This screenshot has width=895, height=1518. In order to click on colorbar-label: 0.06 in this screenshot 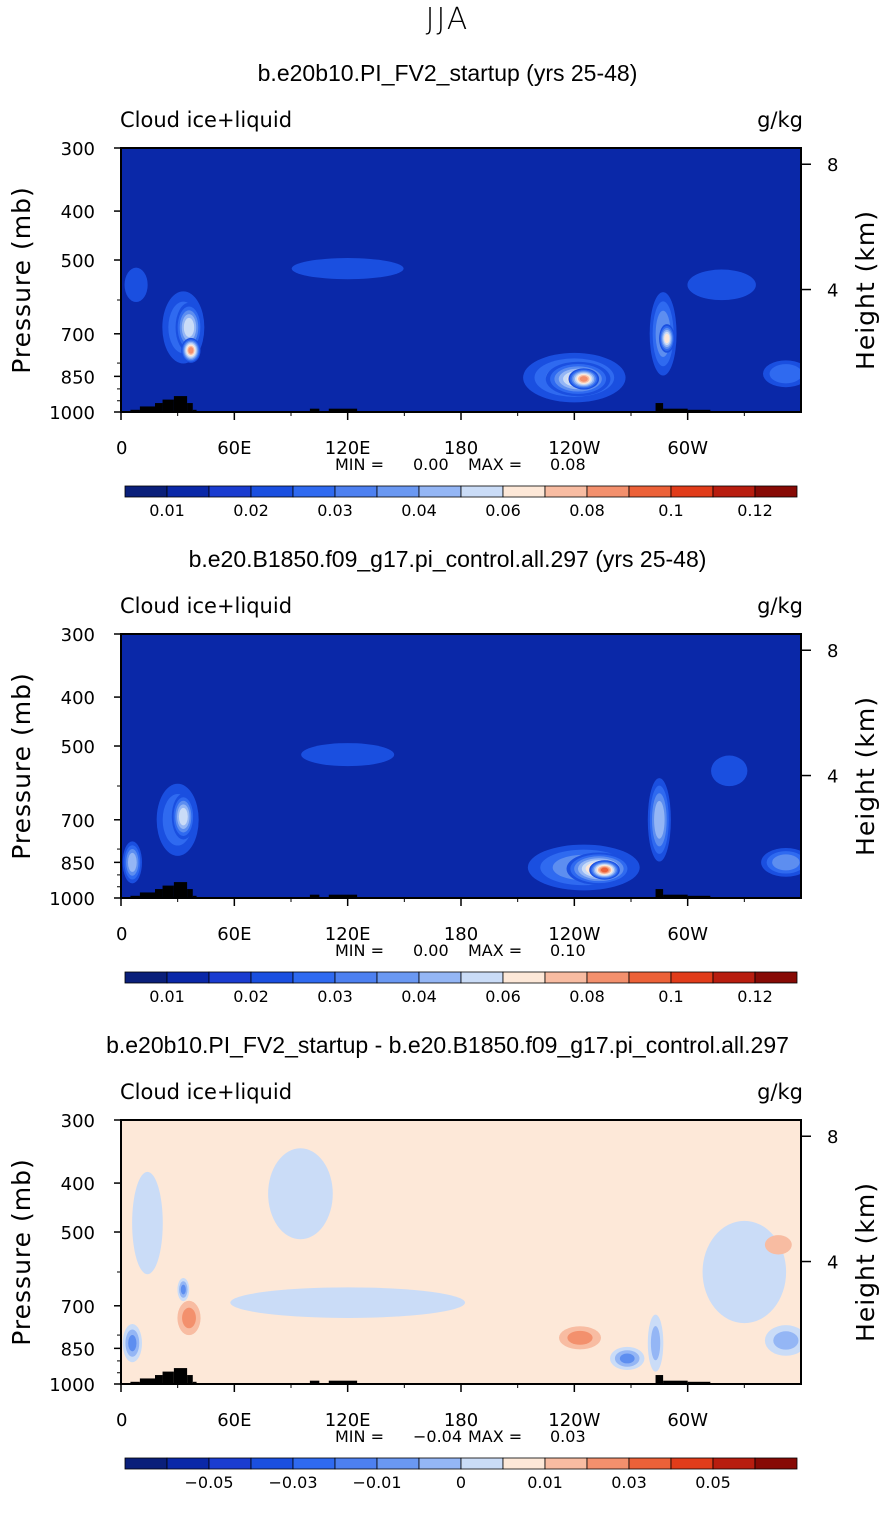, I will do `click(503, 996)`.